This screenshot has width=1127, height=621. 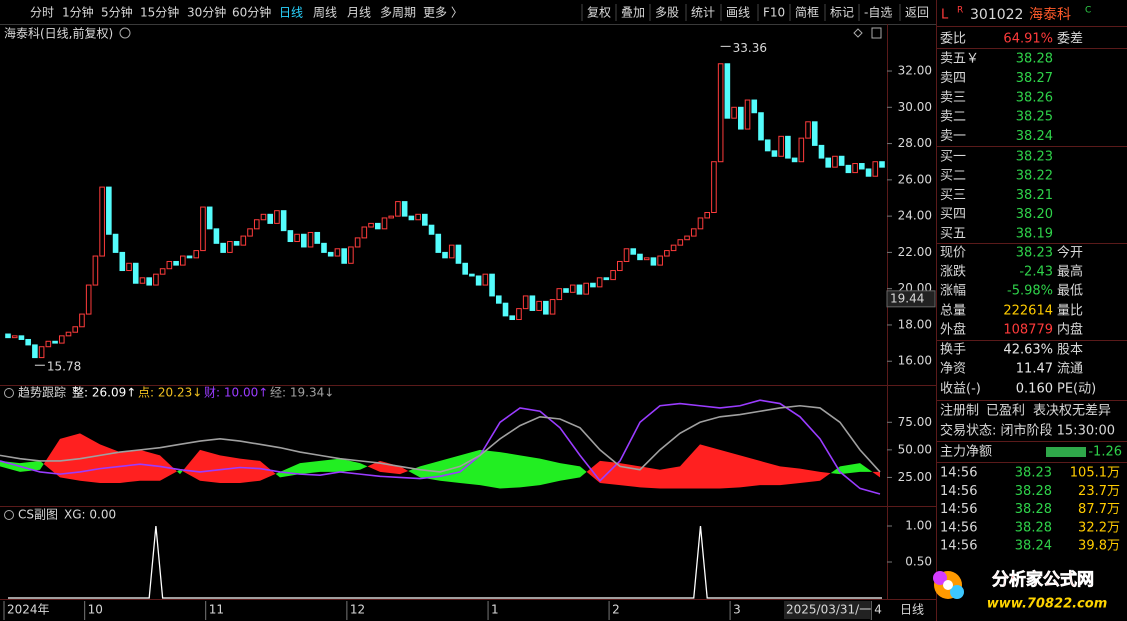 What do you see at coordinates (1033, 527) in the screenshot?
I see `tick-price: 38.28` at bounding box center [1033, 527].